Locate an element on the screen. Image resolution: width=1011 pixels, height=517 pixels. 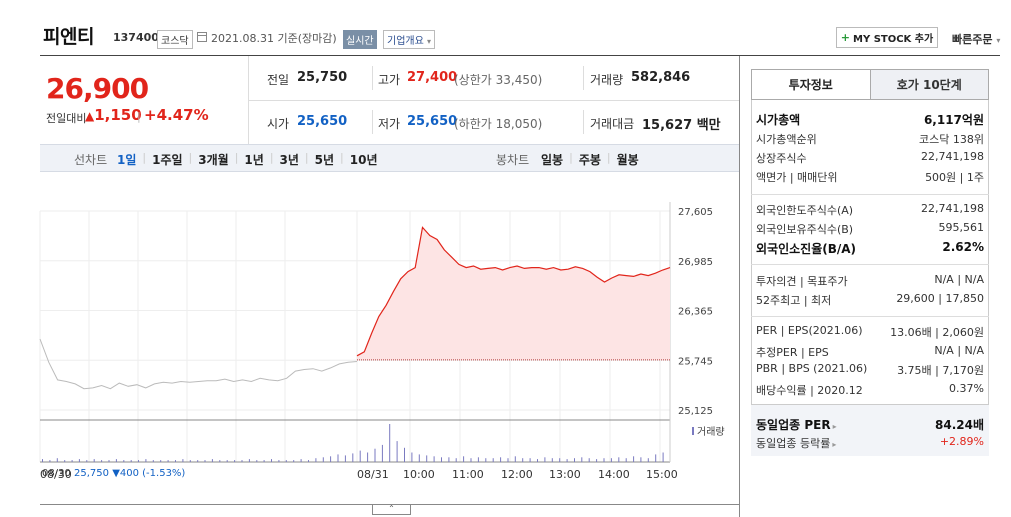
info-label: PBR | BPS (2021.06) is located at coordinates (812, 368).